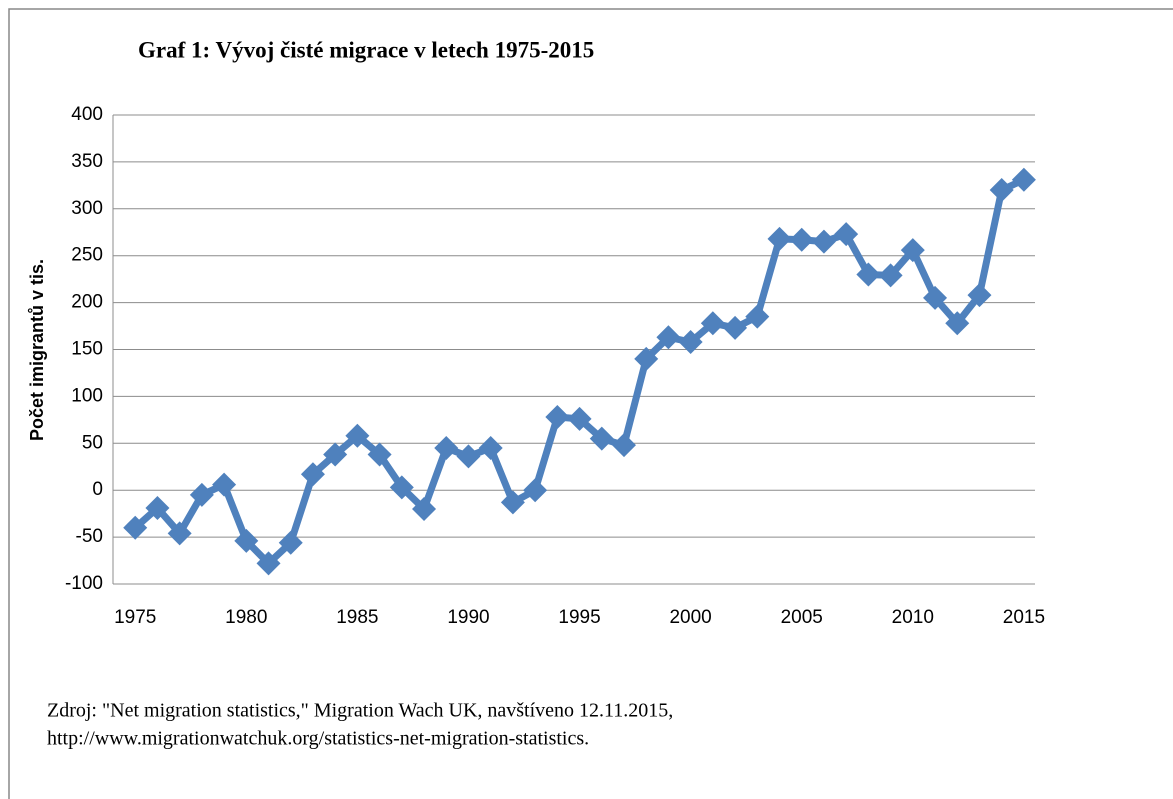  I want to click on y-tick-label: 250, so click(87, 255).